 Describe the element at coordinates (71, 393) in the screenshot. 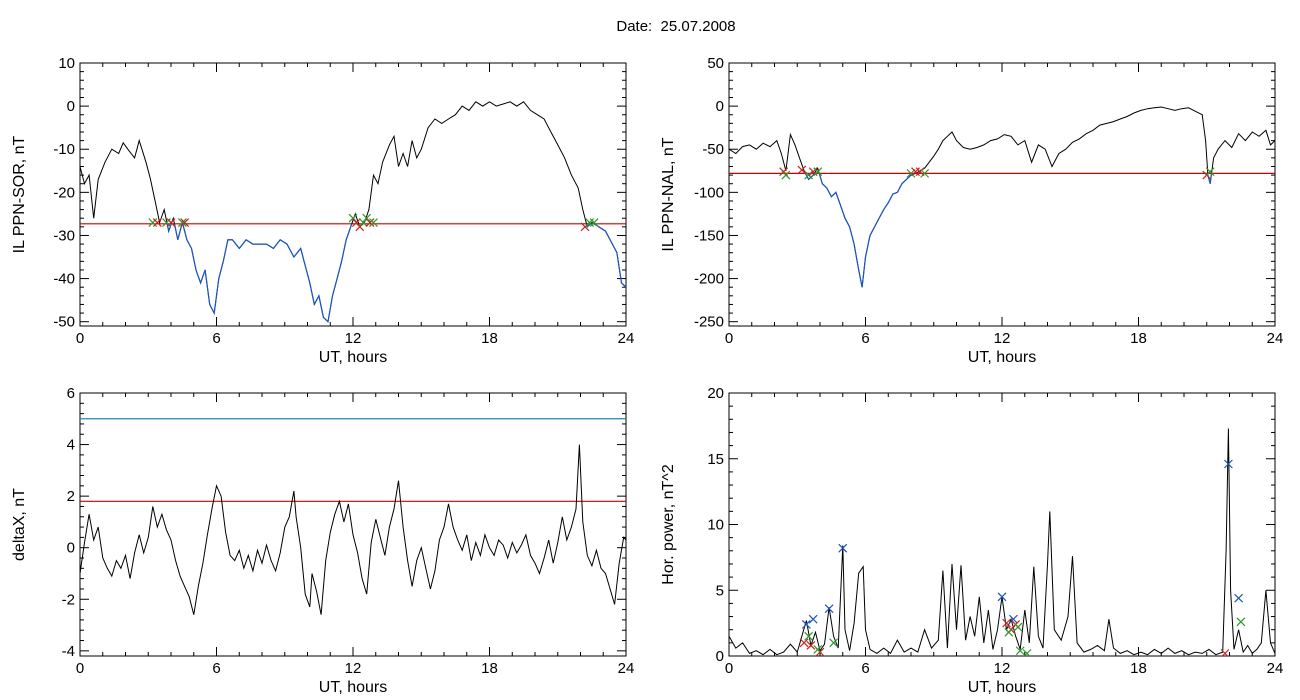

I see `y-tick-label: 6` at that location.